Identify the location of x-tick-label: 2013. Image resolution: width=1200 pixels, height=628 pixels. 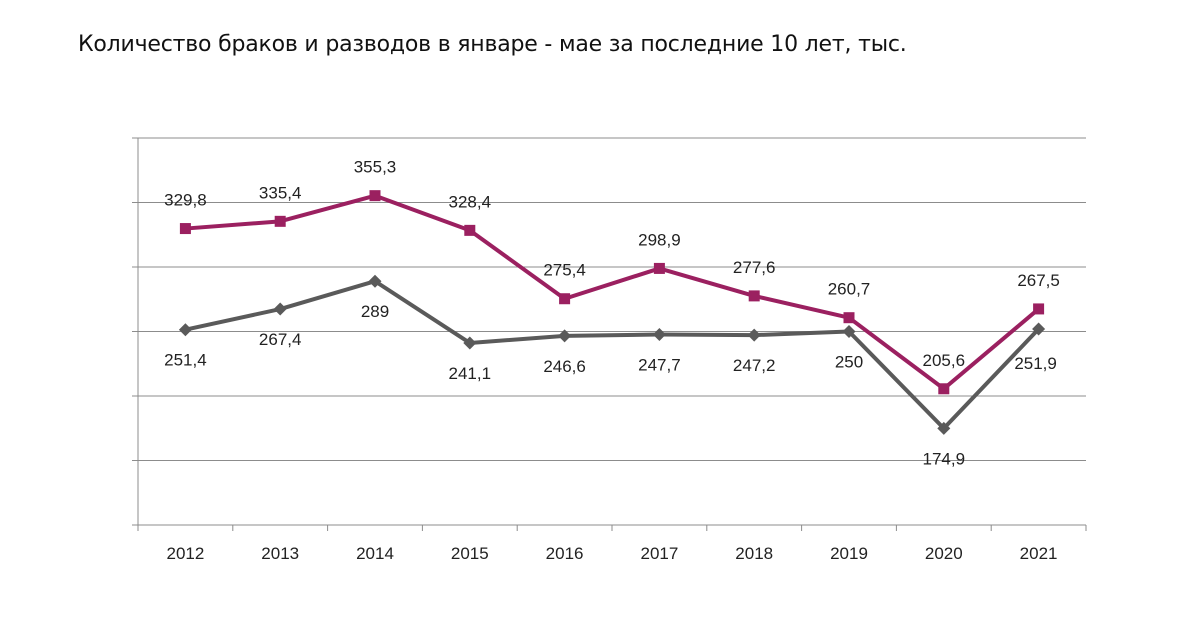
(280, 553).